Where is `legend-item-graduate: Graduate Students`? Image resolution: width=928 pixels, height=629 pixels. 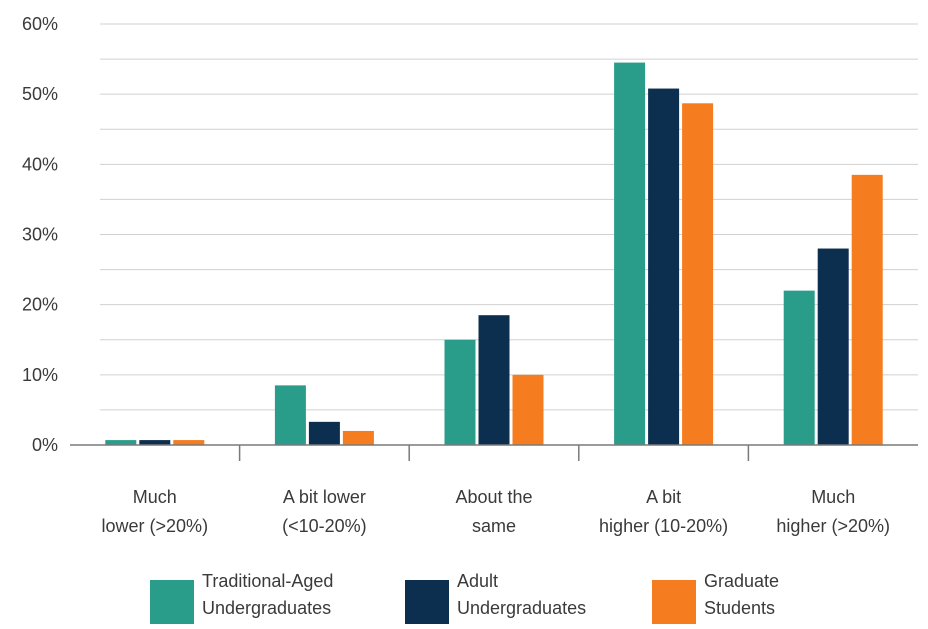 legend-item-graduate: Graduate Students is located at coordinates (715, 596).